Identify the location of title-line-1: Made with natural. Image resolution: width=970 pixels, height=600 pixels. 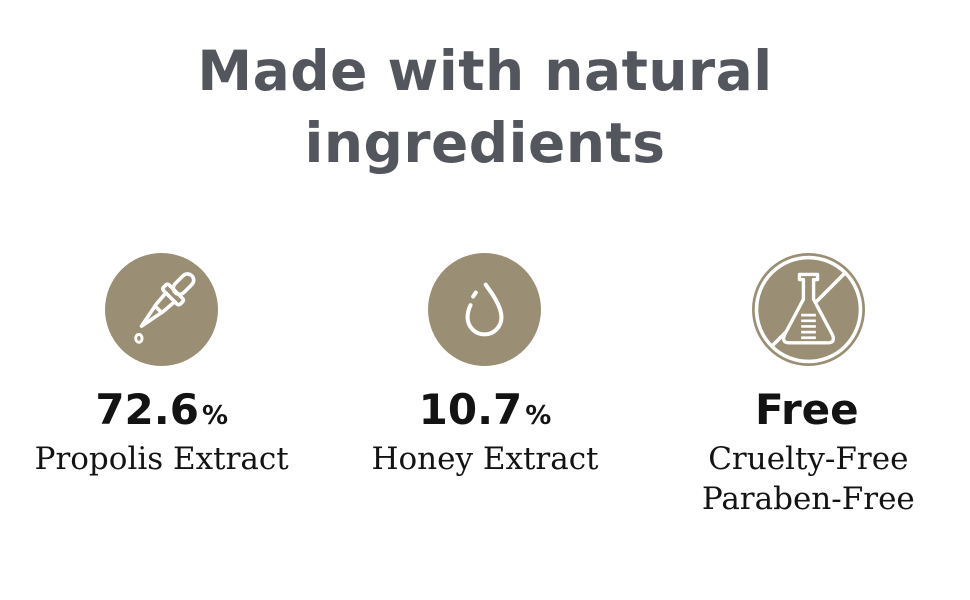
(485, 71).